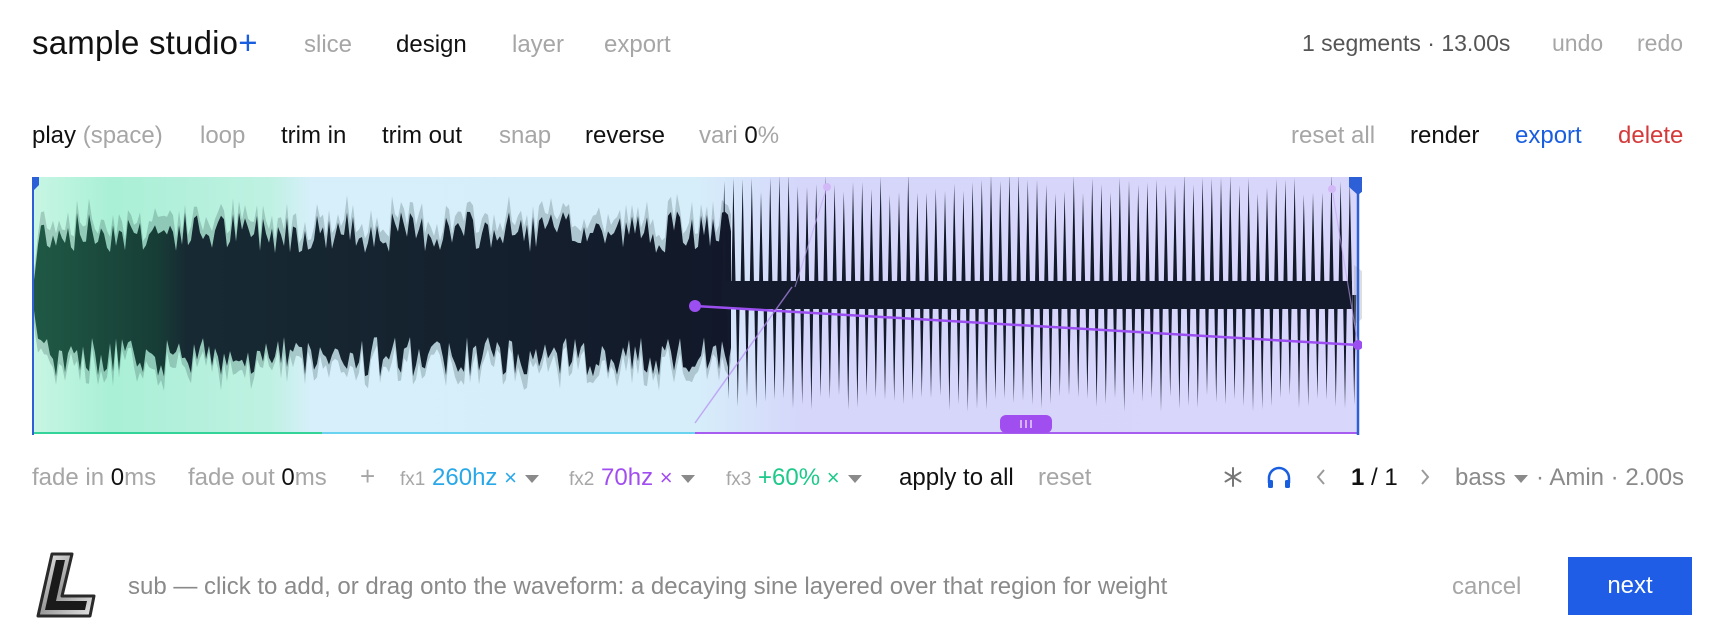 This screenshot has height=640, width=1720. Describe the element at coordinates (1651, 135) in the screenshot. I see `delete-button: delete` at that location.